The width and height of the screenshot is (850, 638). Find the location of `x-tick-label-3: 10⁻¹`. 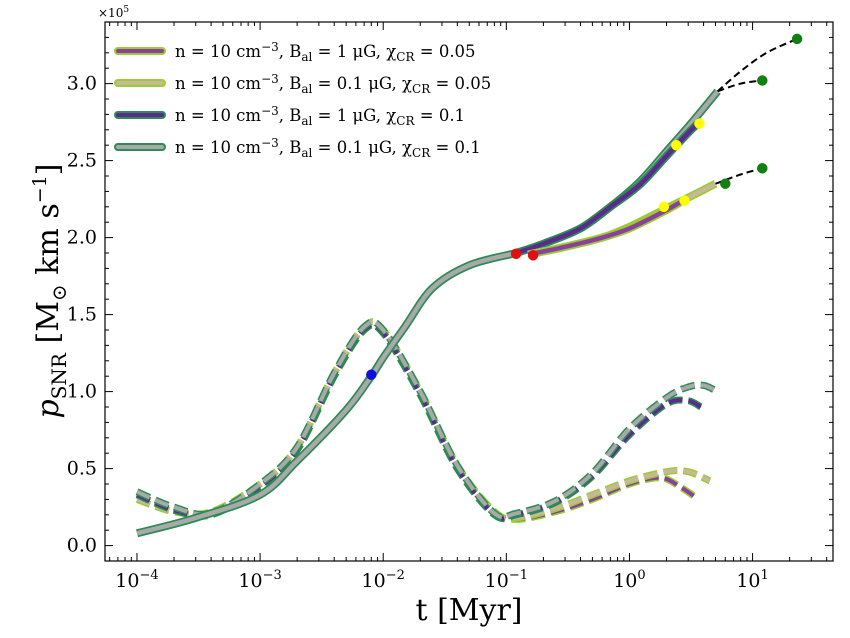

x-tick-label-3: 10⁻¹ is located at coordinates (506, 580).